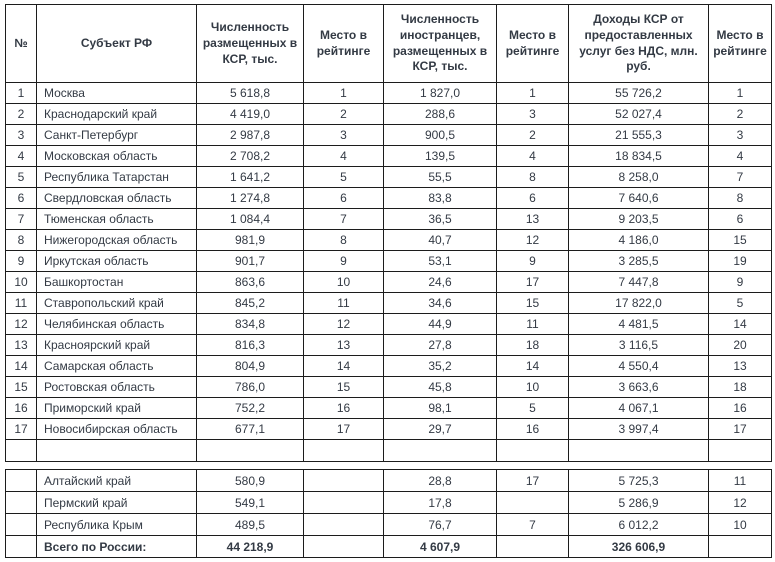 This screenshot has width=775, height=562. Describe the element at coordinates (440, 366) in the screenshot. I see `value-cell: 35,2` at that location.